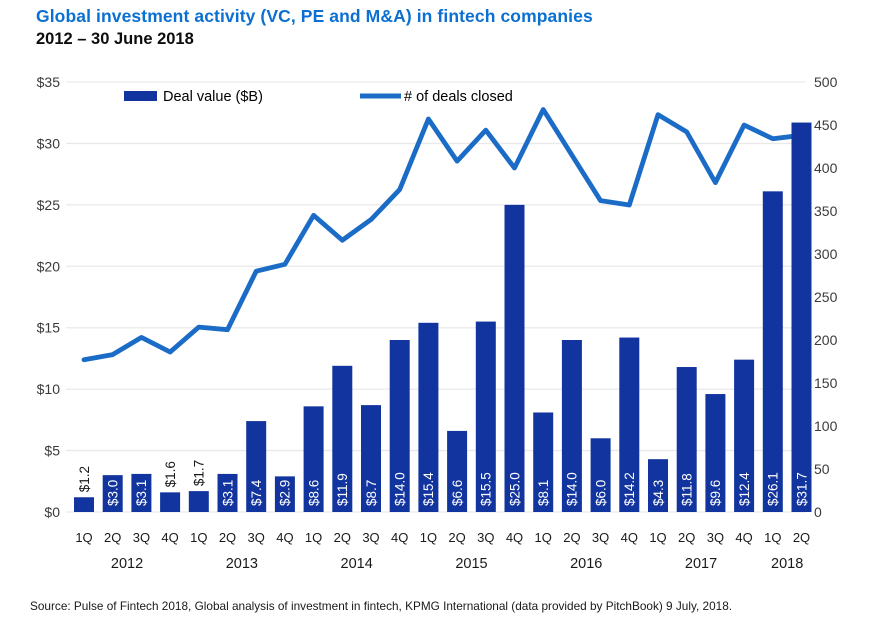 The width and height of the screenshot is (872, 623). I want to click on bar-value-label: $11.8, so click(687, 489).